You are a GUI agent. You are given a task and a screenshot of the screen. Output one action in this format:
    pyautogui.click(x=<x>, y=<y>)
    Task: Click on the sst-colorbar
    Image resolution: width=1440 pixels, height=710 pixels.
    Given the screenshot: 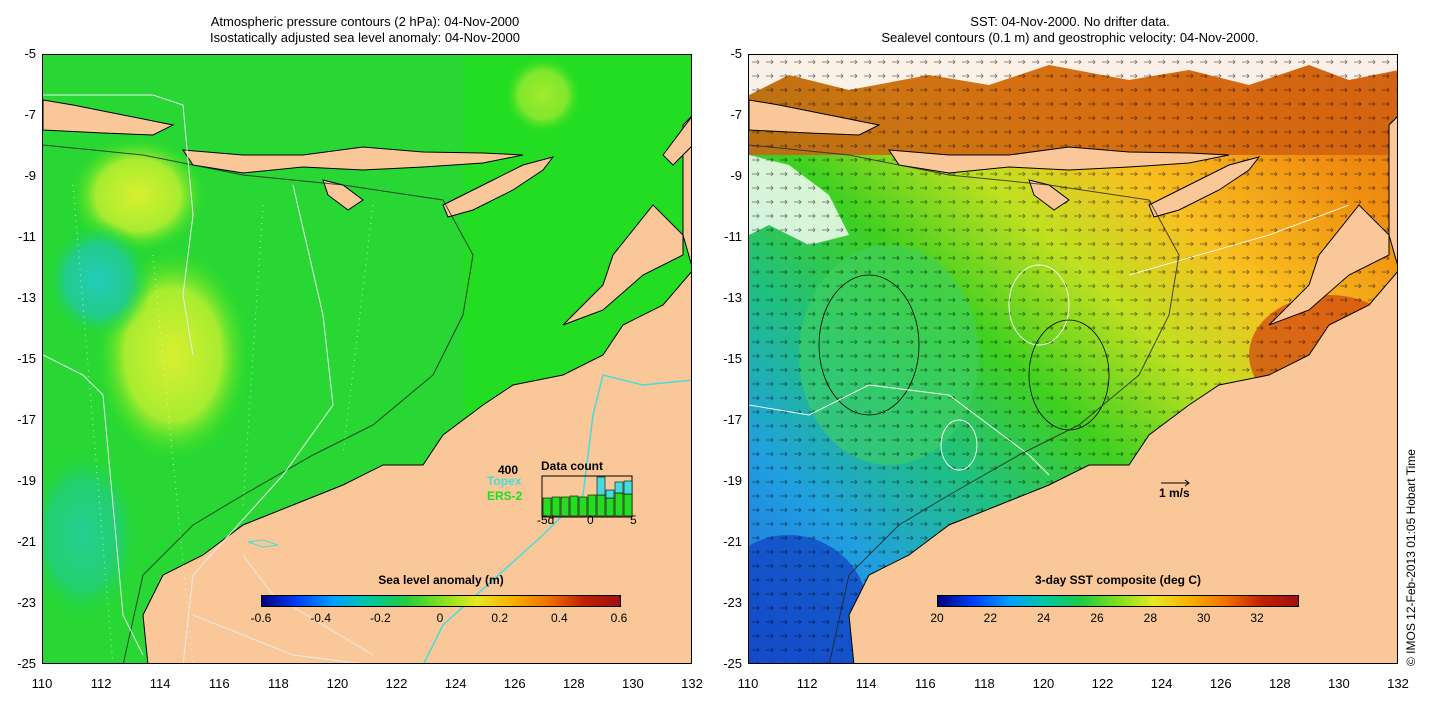 What is the action you would take?
    pyautogui.click(x=1118, y=601)
    